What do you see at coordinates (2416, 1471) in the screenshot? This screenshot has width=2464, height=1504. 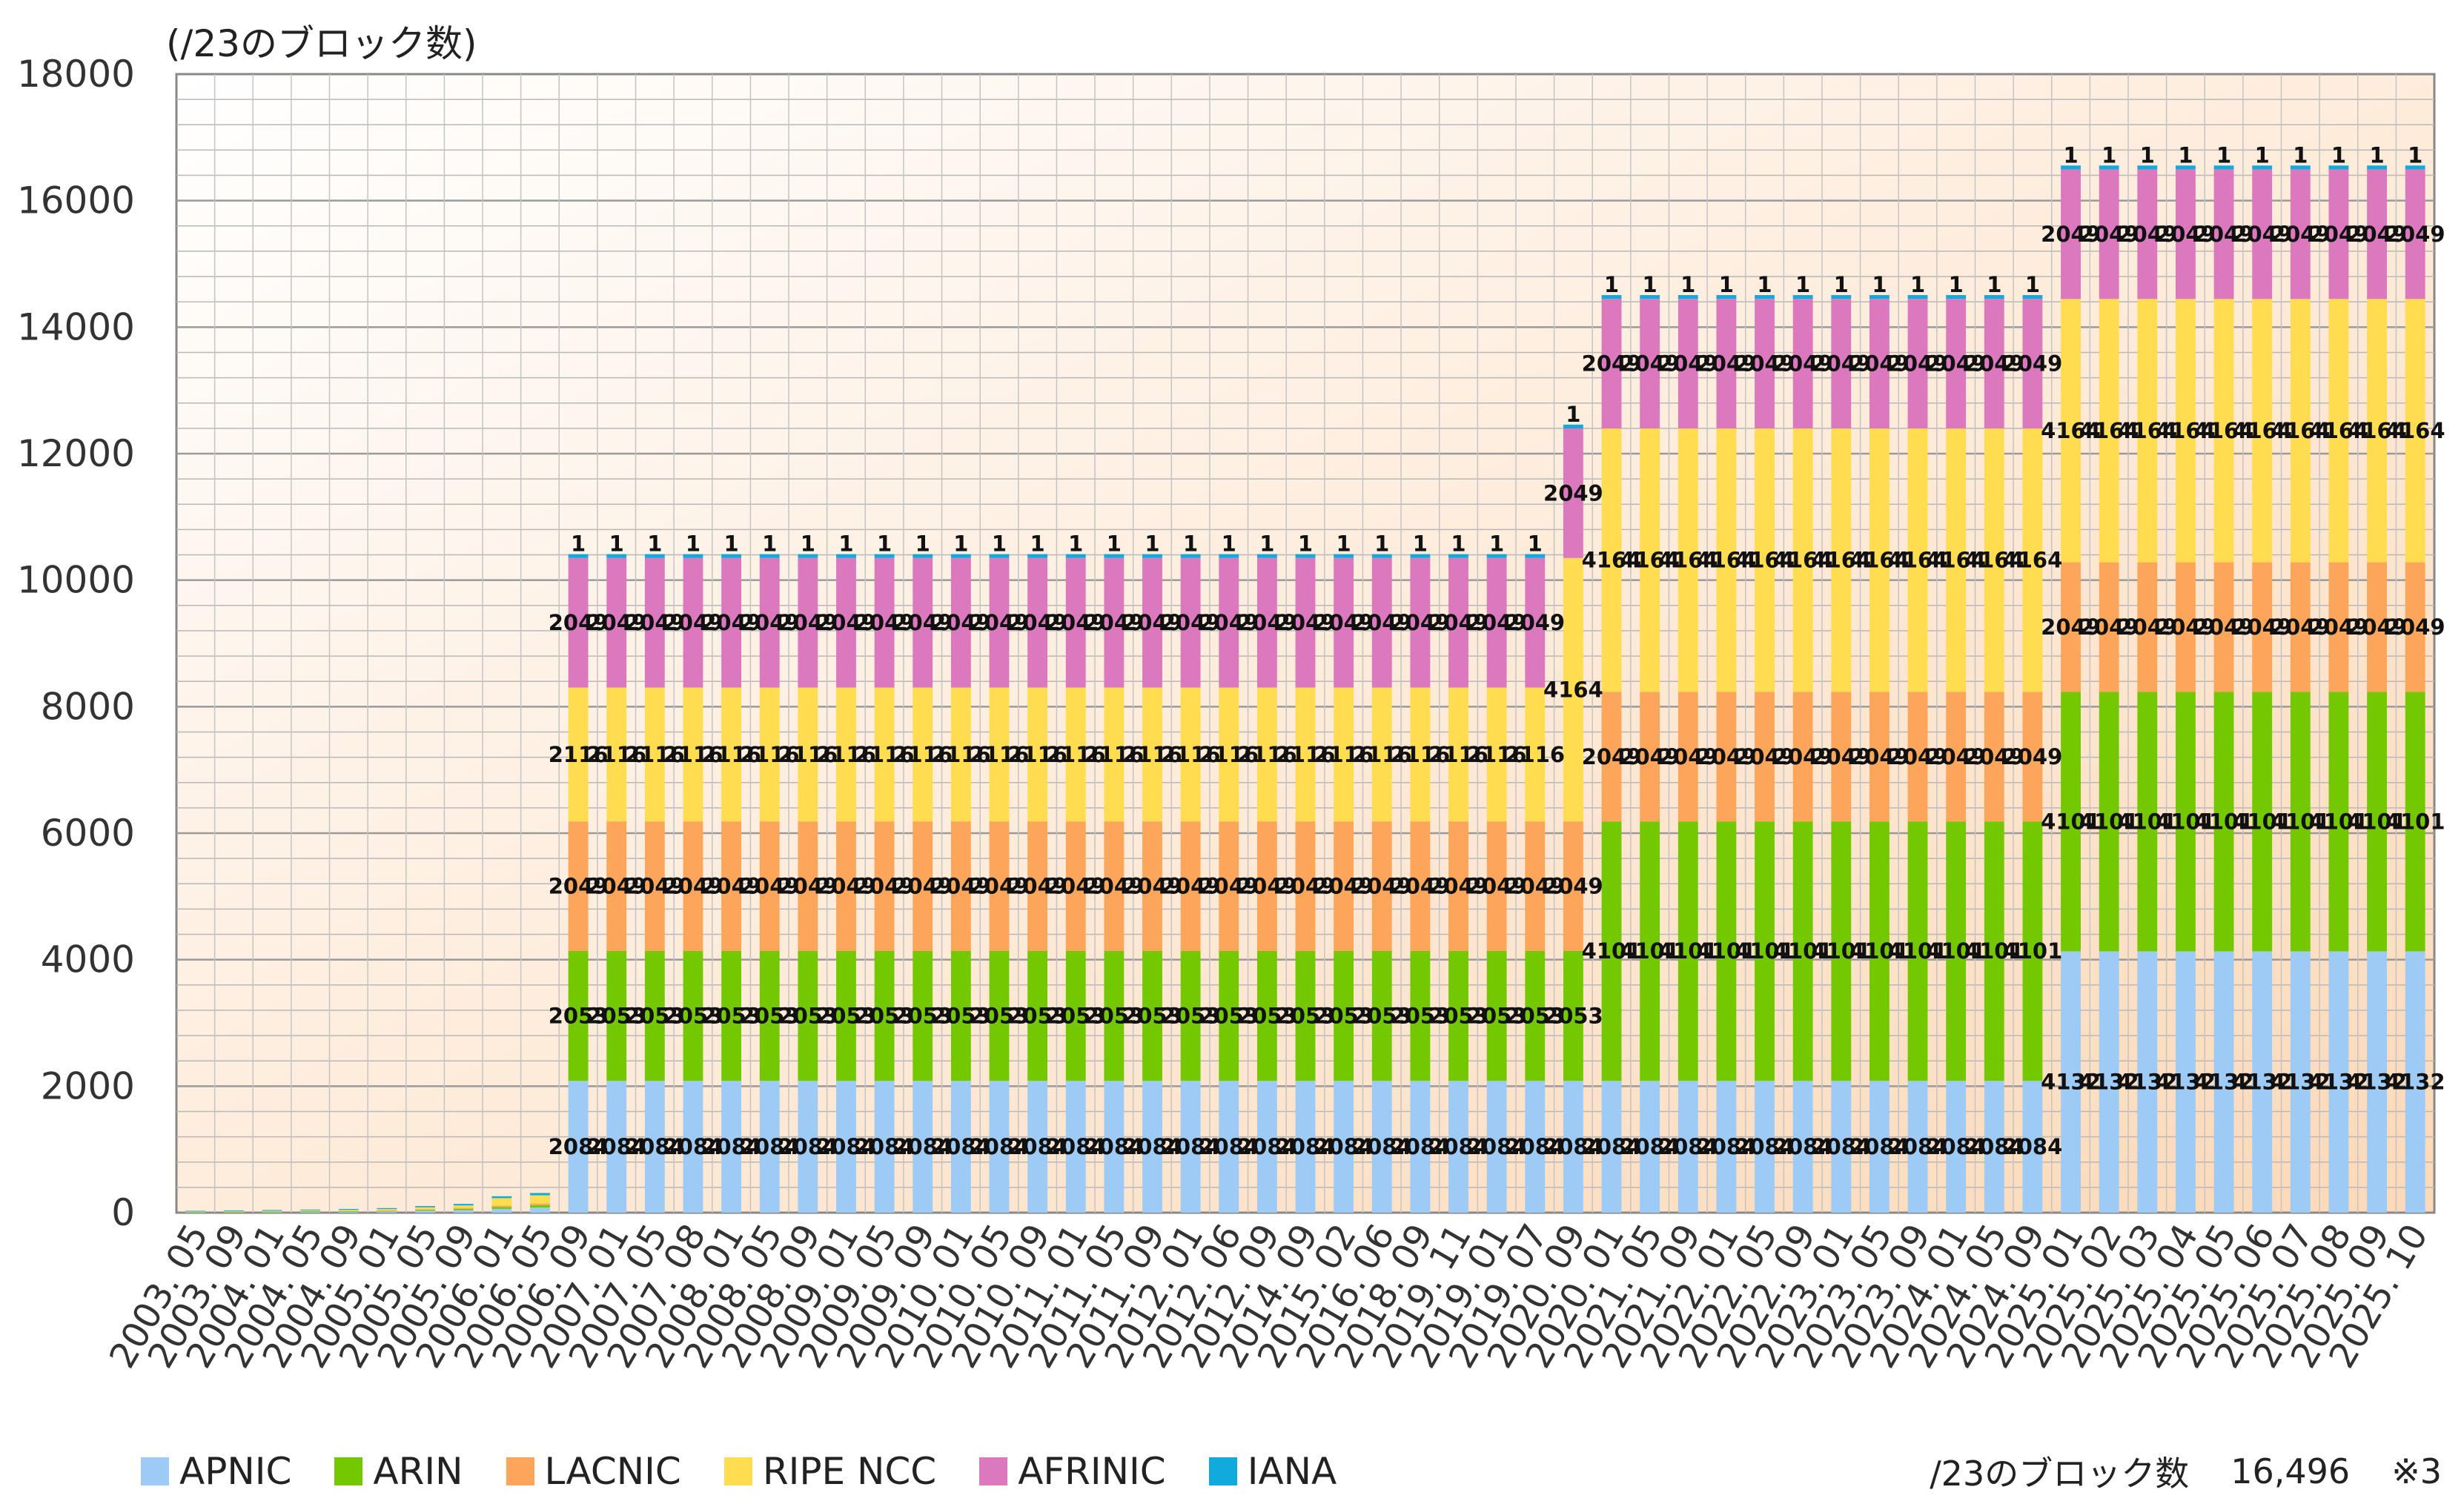 I see `footnote-note: ※3` at bounding box center [2416, 1471].